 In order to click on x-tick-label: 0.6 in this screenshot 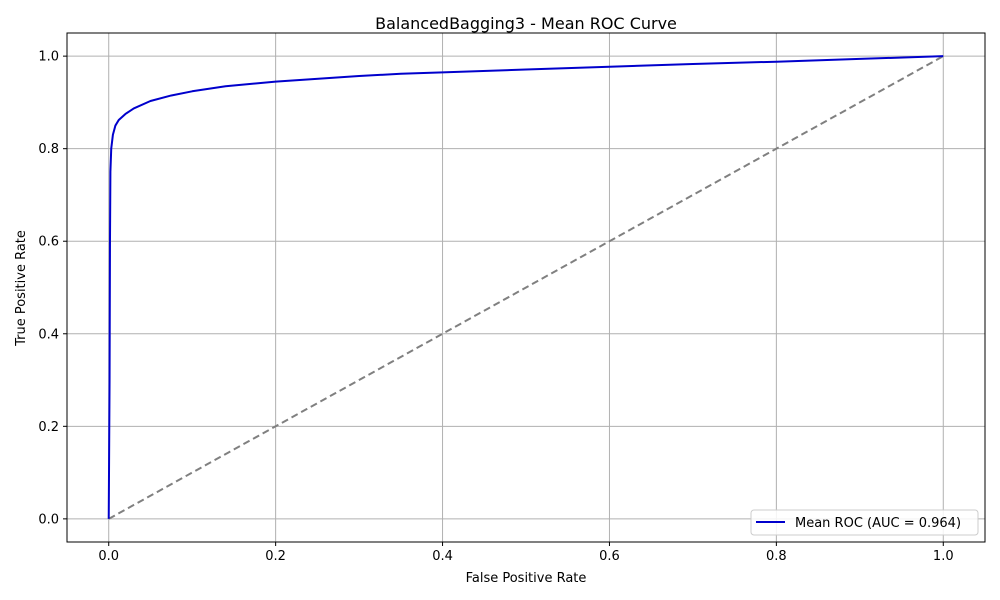, I will do `click(609, 556)`.